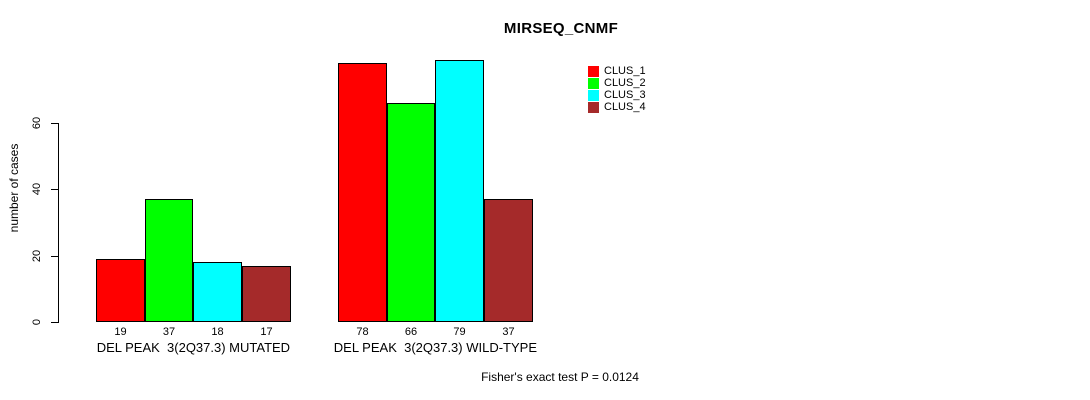  What do you see at coordinates (362, 332) in the screenshot?
I see `bar-value-label: 78` at bounding box center [362, 332].